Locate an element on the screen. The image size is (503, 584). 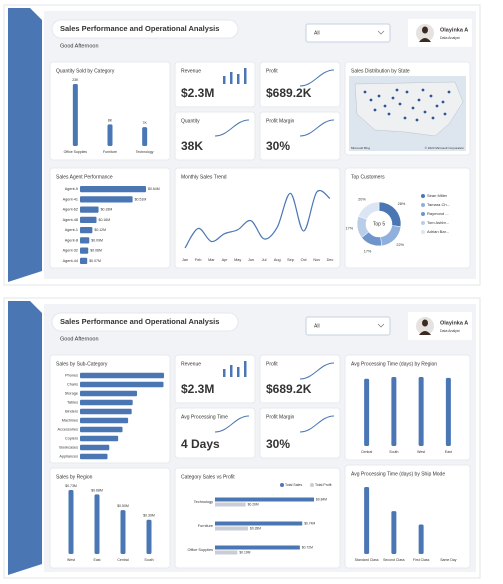
legend-label: Sean Miller is located at coordinates (437, 195).